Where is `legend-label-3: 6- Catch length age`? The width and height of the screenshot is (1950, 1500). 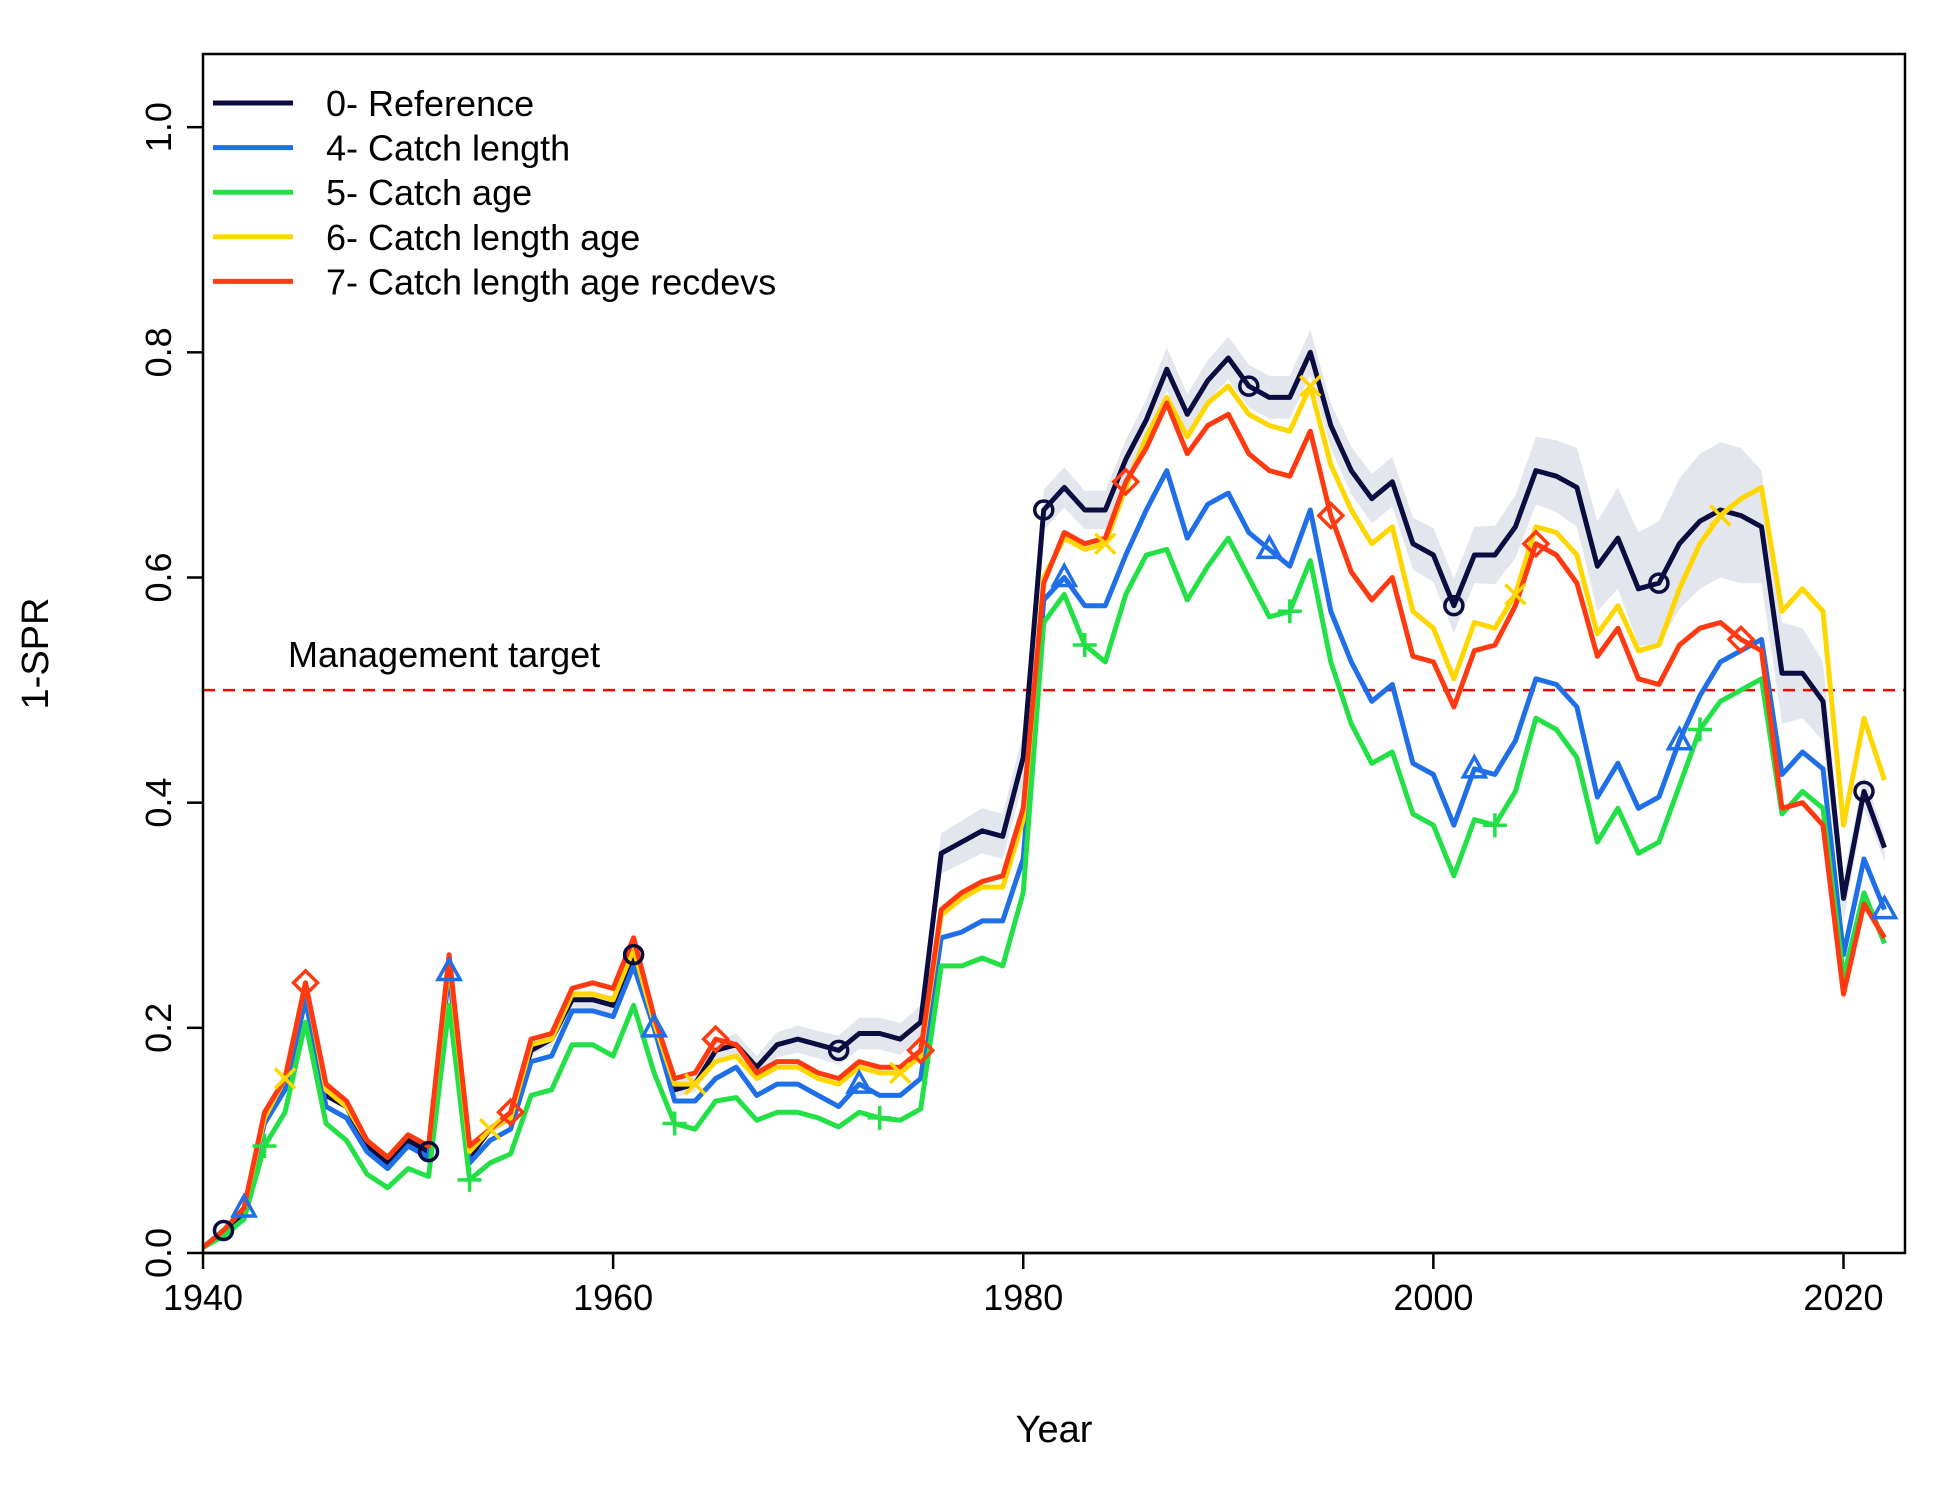
legend-label-3: 6- Catch length age is located at coordinates (483, 237).